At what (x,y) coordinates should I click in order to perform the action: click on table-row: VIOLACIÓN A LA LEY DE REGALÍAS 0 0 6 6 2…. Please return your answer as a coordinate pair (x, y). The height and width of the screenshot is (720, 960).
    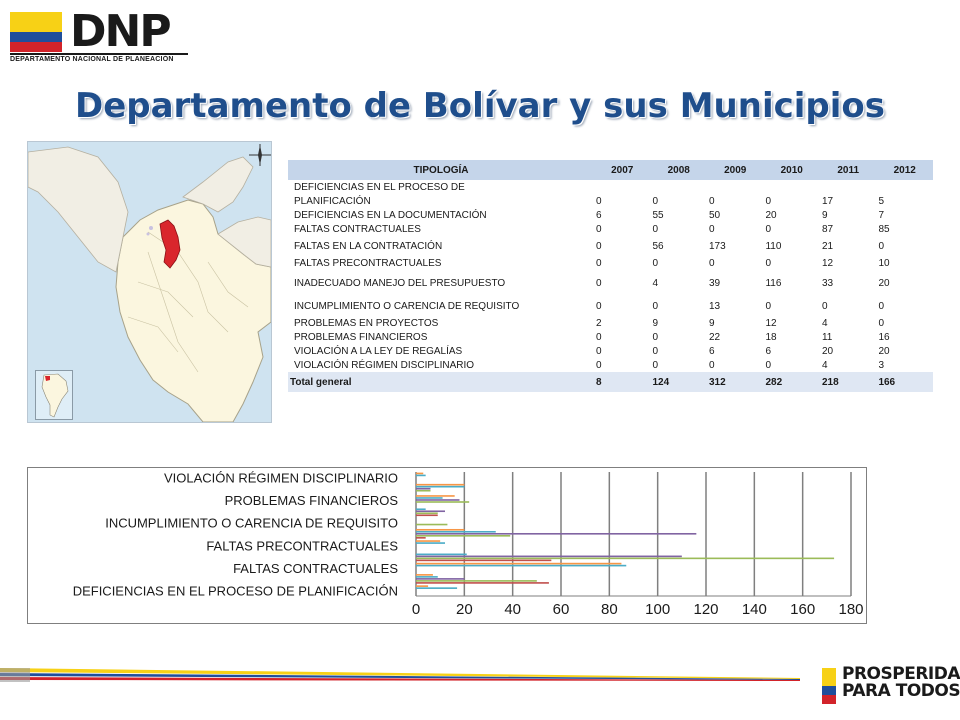
    Looking at the image, I should click on (610, 351).